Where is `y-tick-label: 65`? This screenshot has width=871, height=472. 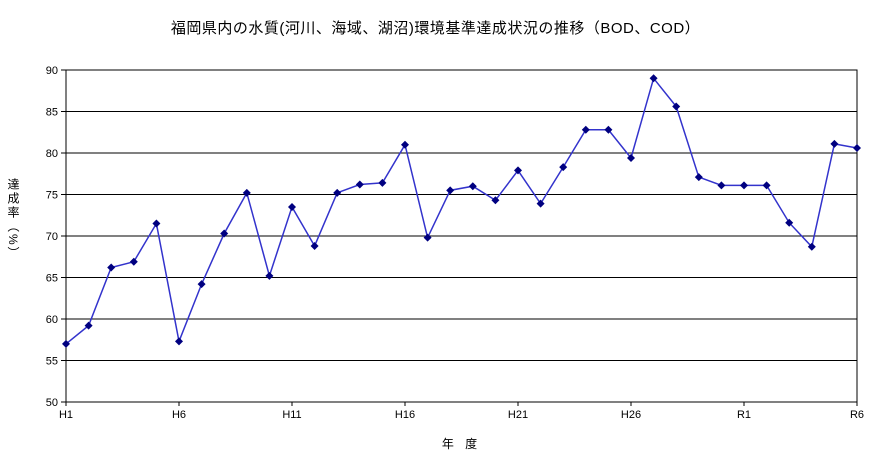
y-tick-label: 65 is located at coordinates (52, 279).